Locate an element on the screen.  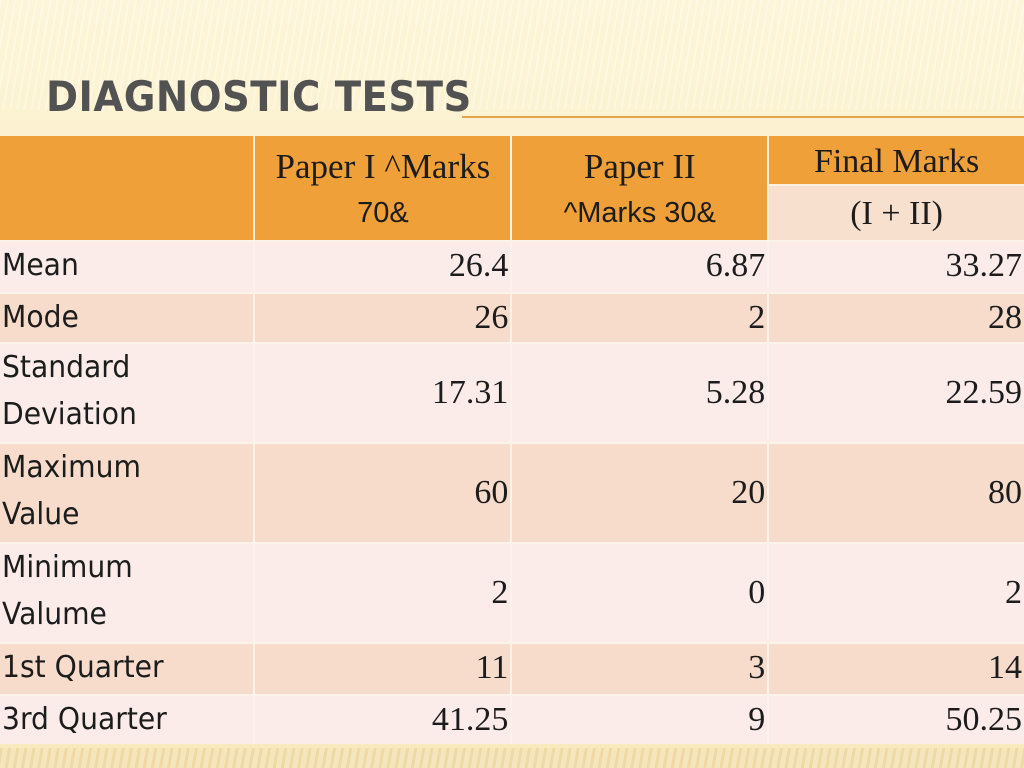
cell-paper-2: 20 is located at coordinates (641, 492).